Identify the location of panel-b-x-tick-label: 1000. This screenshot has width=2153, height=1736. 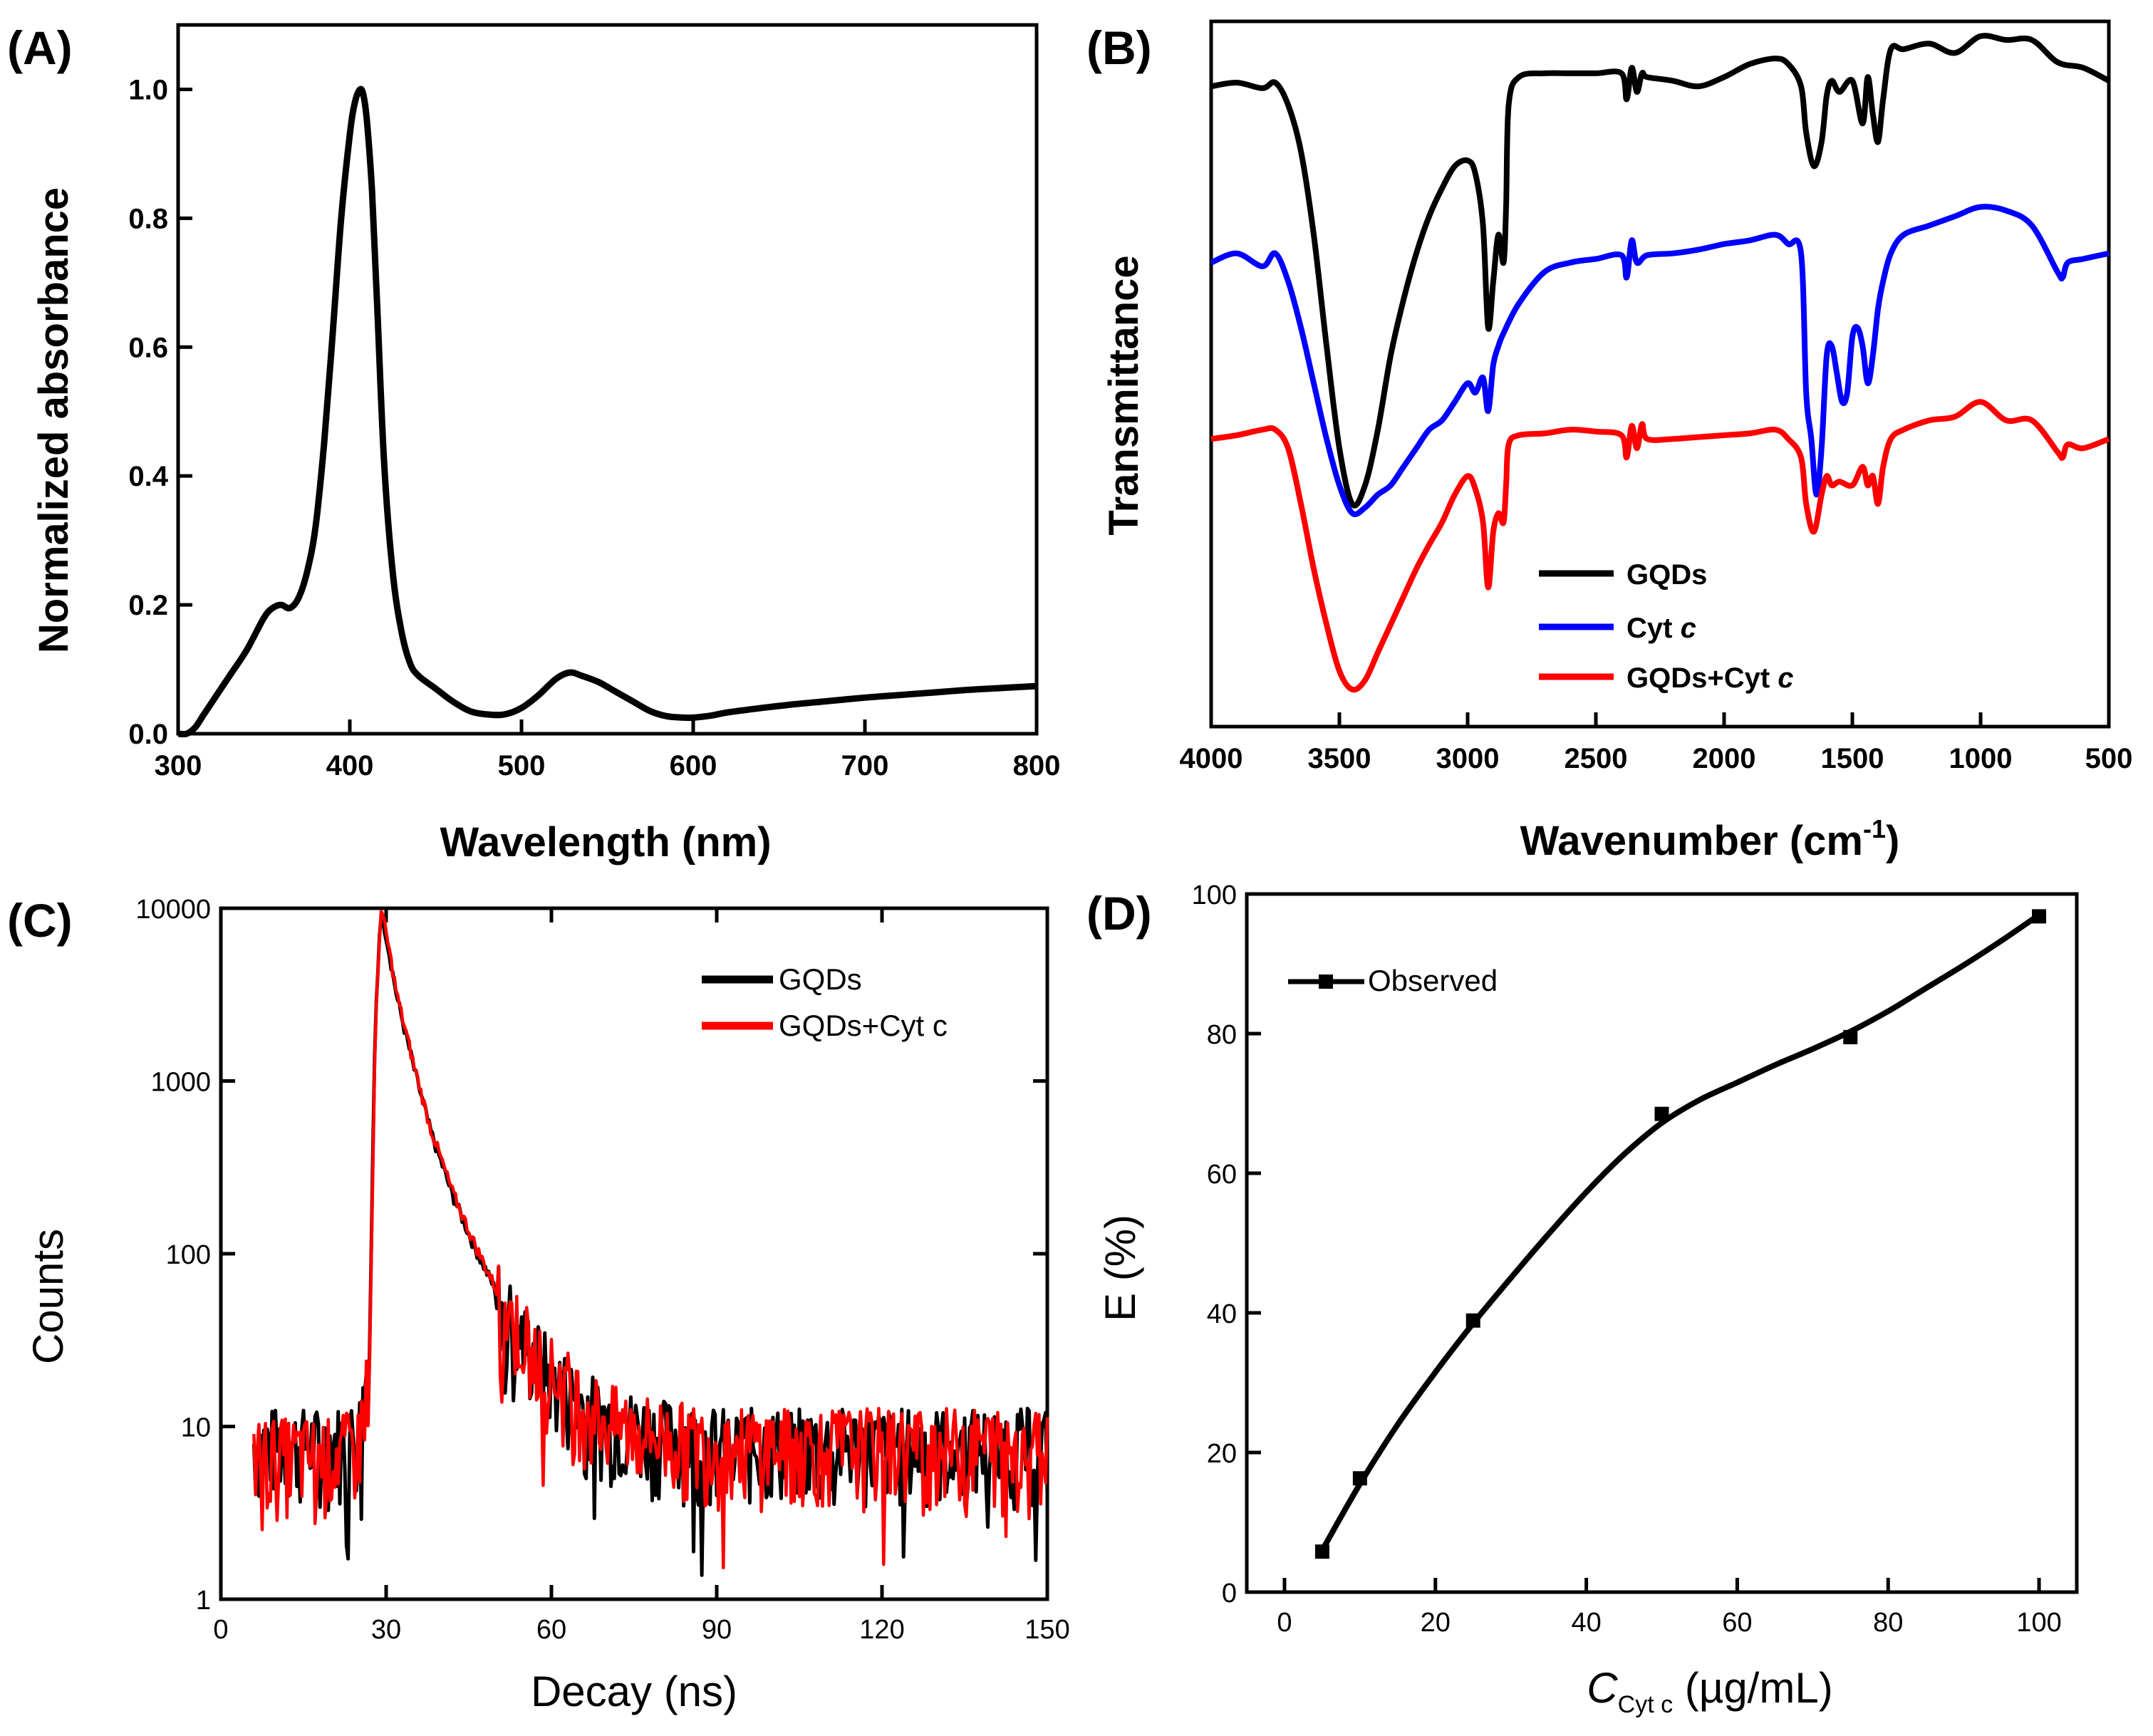
(1981, 758).